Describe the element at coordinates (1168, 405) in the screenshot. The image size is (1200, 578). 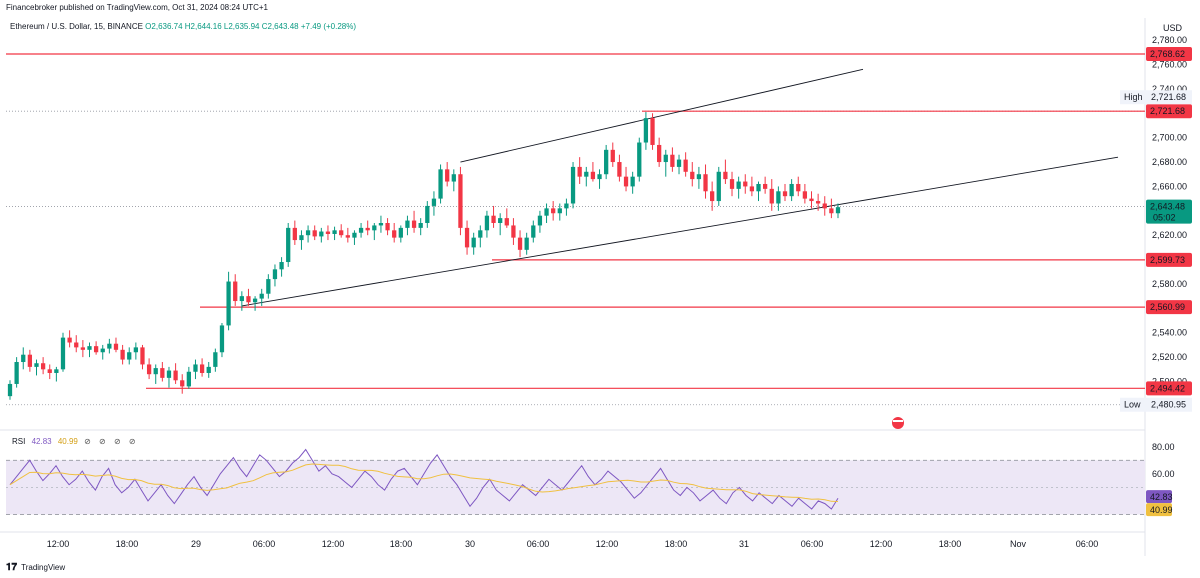
I see `low-tag-value: 2,480.95` at that location.